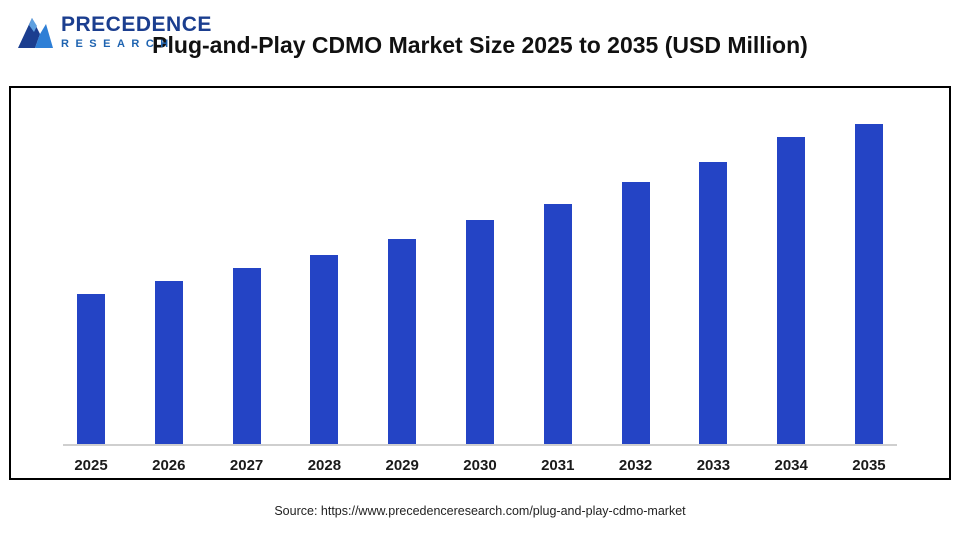  What do you see at coordinates (35, 33) in the screenshot?
I see `mountain-peak-icon` at bounding box center [35, 33].